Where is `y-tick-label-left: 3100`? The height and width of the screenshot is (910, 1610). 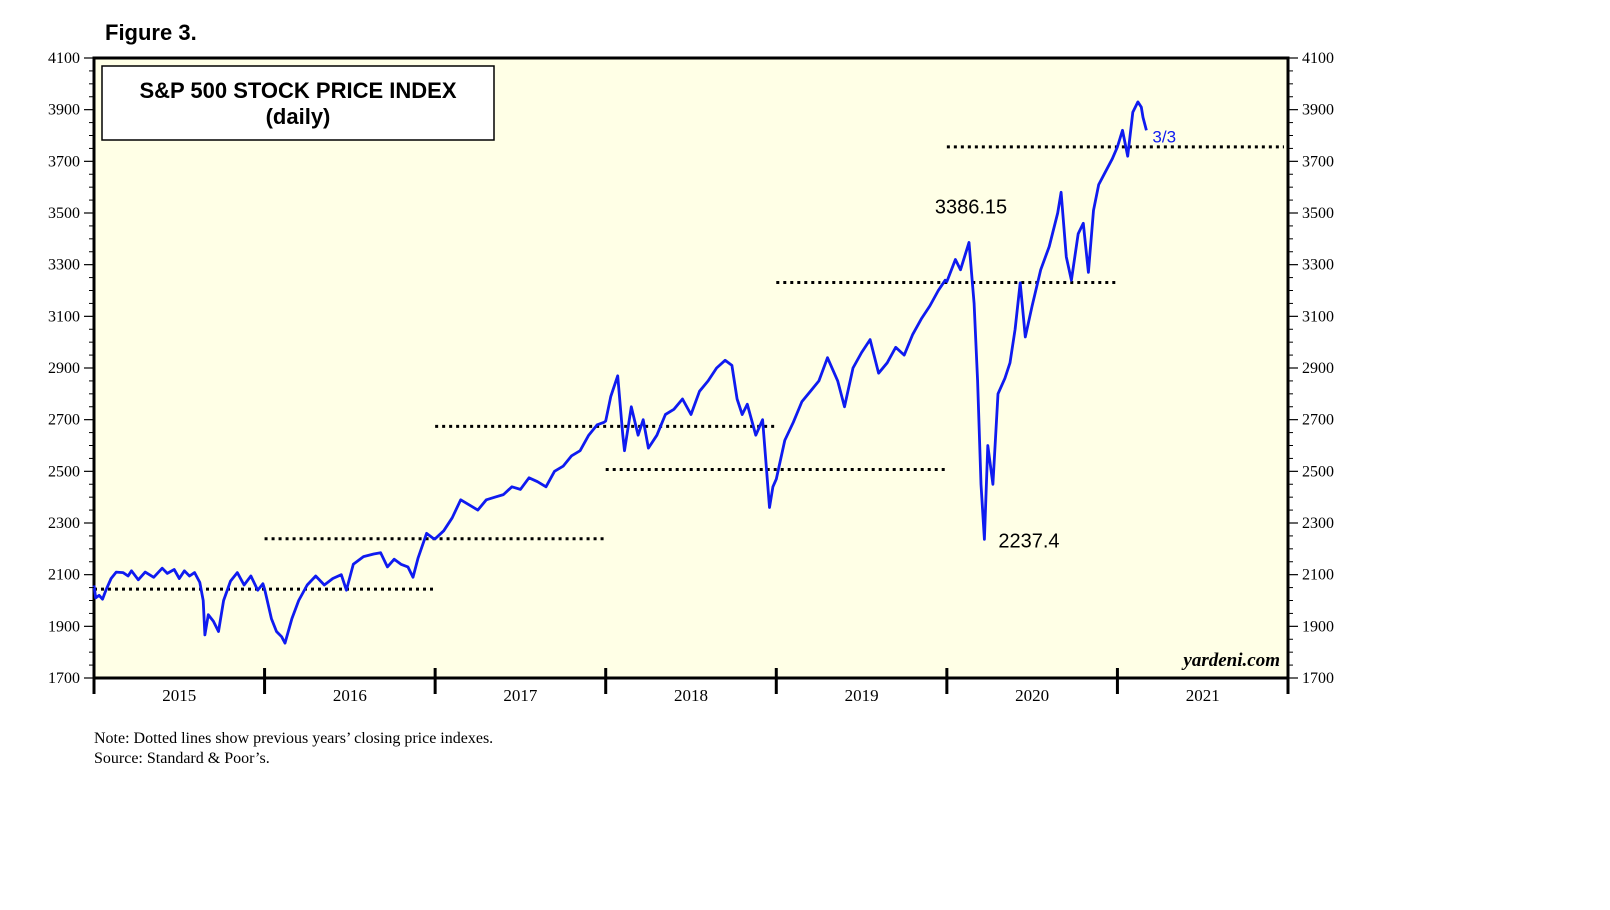
y-tick-label-left: 3100 is located at coordinates (64, 316).